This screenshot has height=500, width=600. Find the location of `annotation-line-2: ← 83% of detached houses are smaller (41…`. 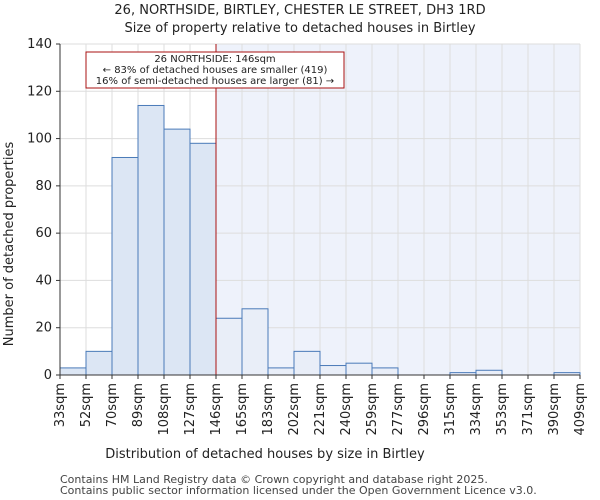

annotation-line-2: ← 83% of detached houses are smaller (41… is located at coordinates (215, 70).